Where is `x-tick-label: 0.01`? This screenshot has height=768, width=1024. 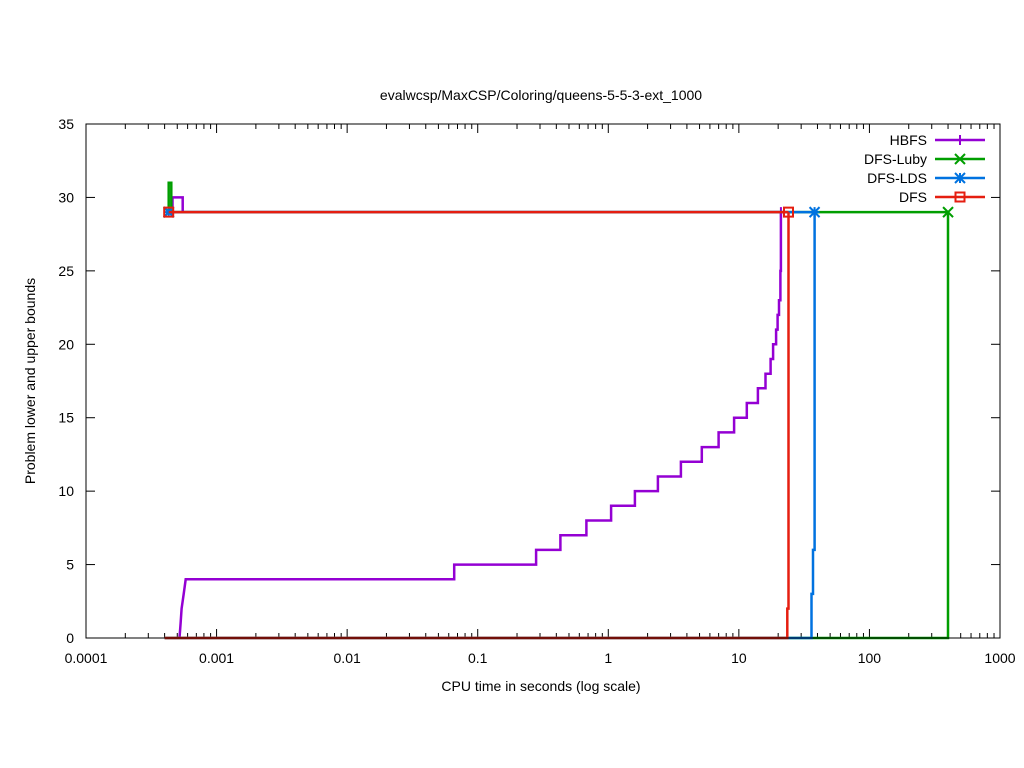
x-tick-label: 0.01 is located at coordinates (347, 658).